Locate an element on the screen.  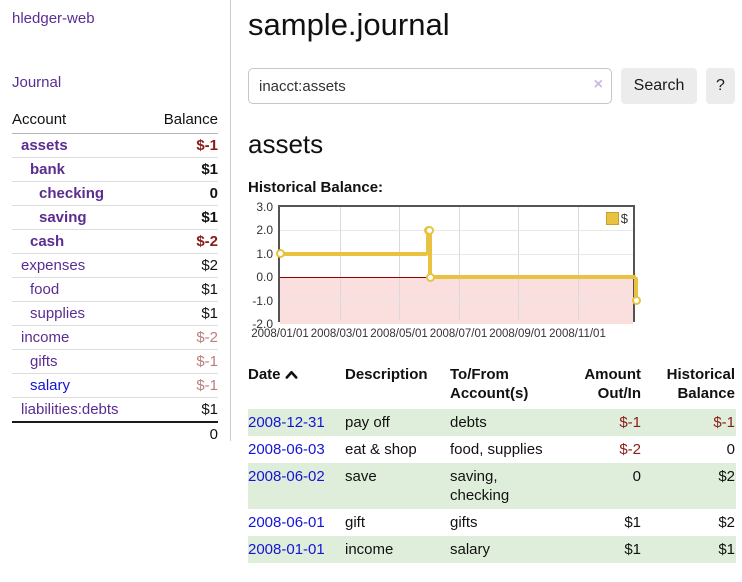
register-amount-cell: $-1 is located at coordinates (630, 422).